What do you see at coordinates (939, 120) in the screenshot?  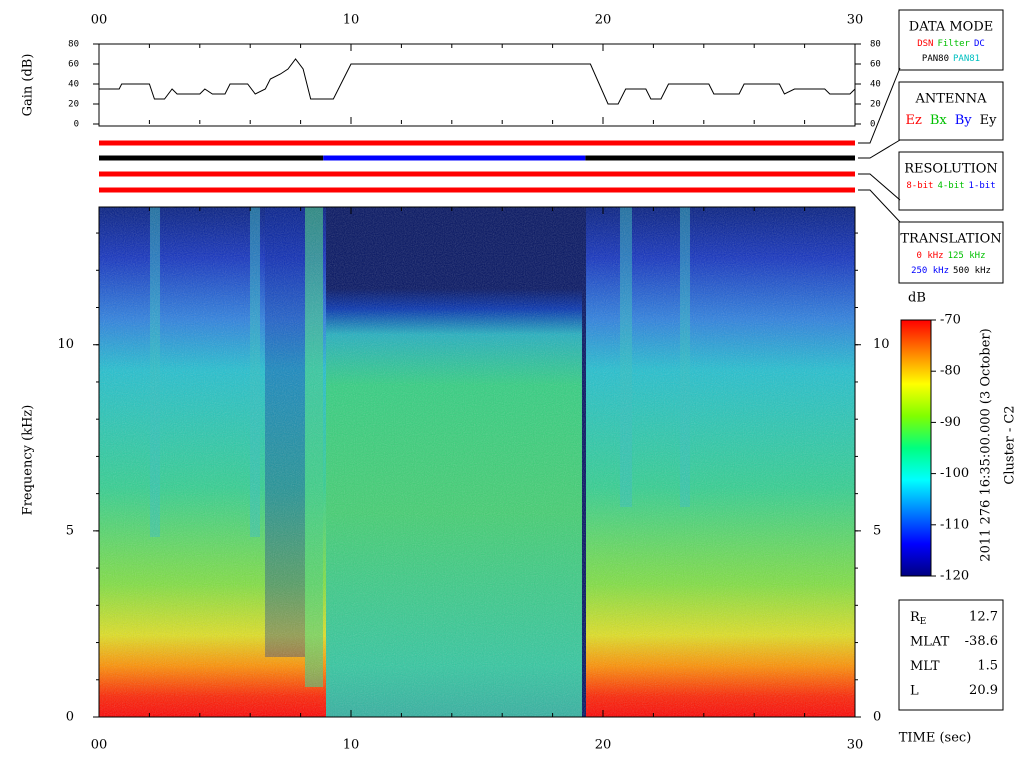 I see `legend-entry: Bx` at bounding box center [939, 120].